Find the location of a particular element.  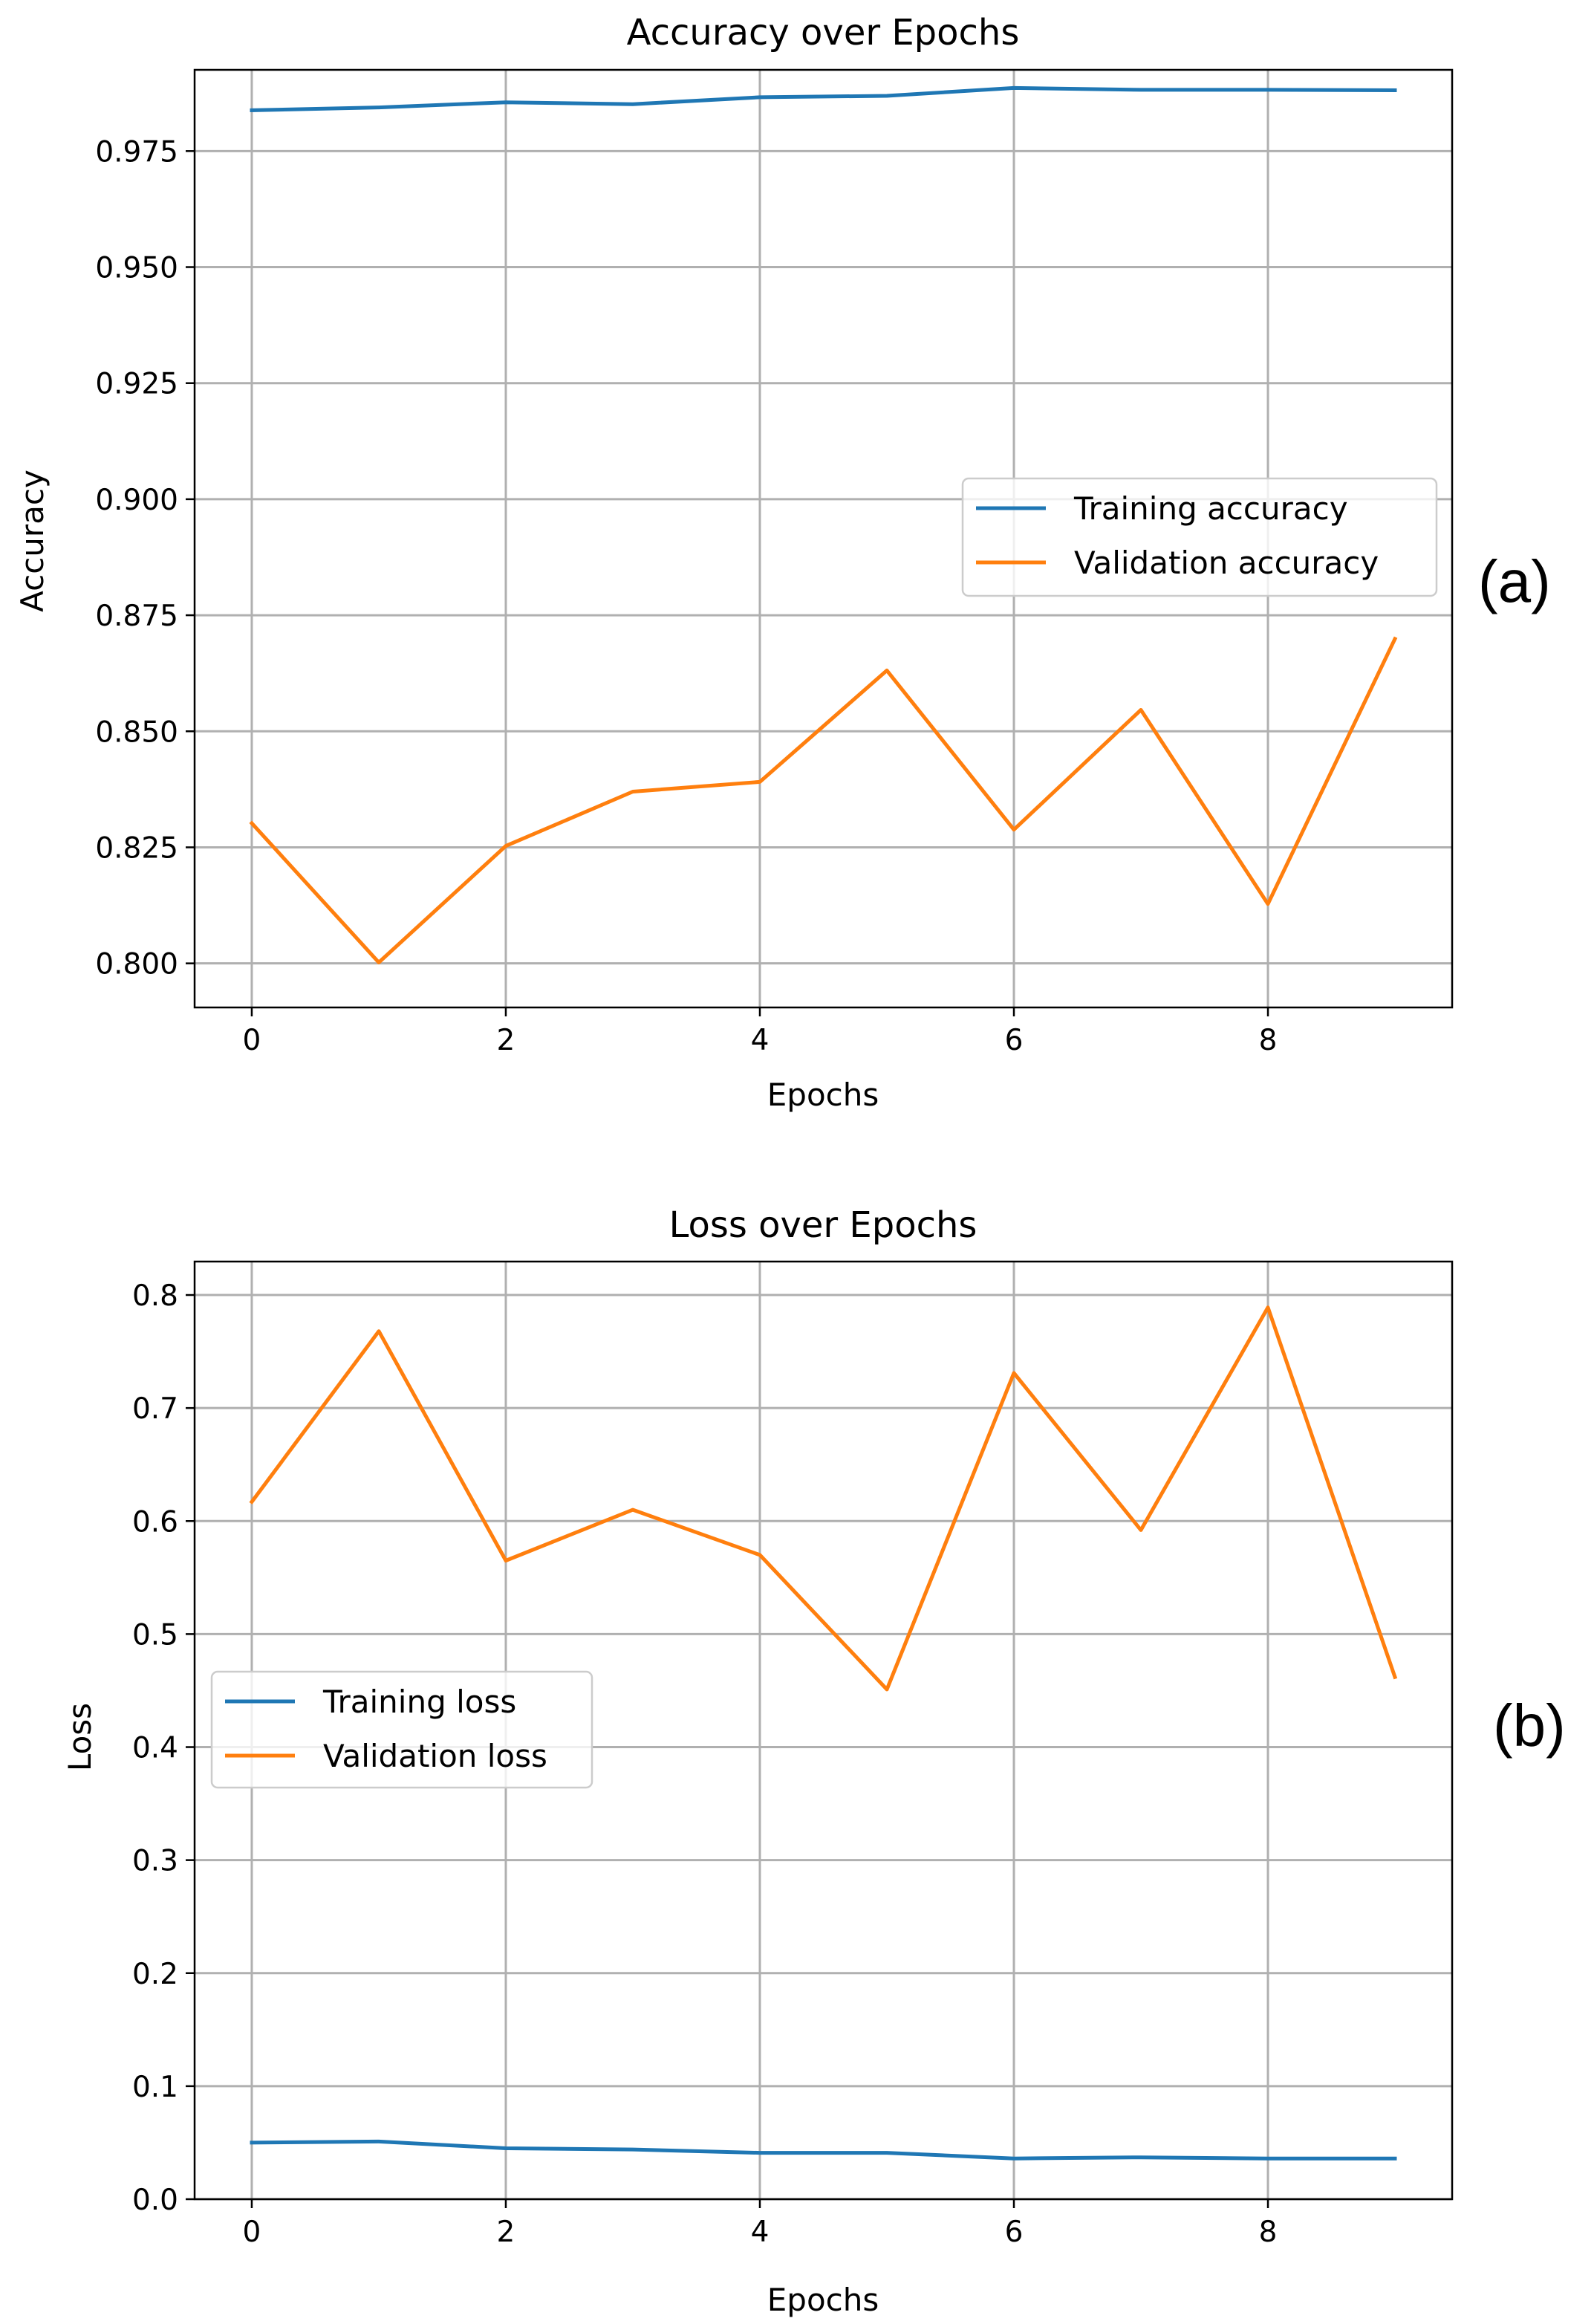

chart-title: Loss over Epochs is located at coordinates (823, 1225).